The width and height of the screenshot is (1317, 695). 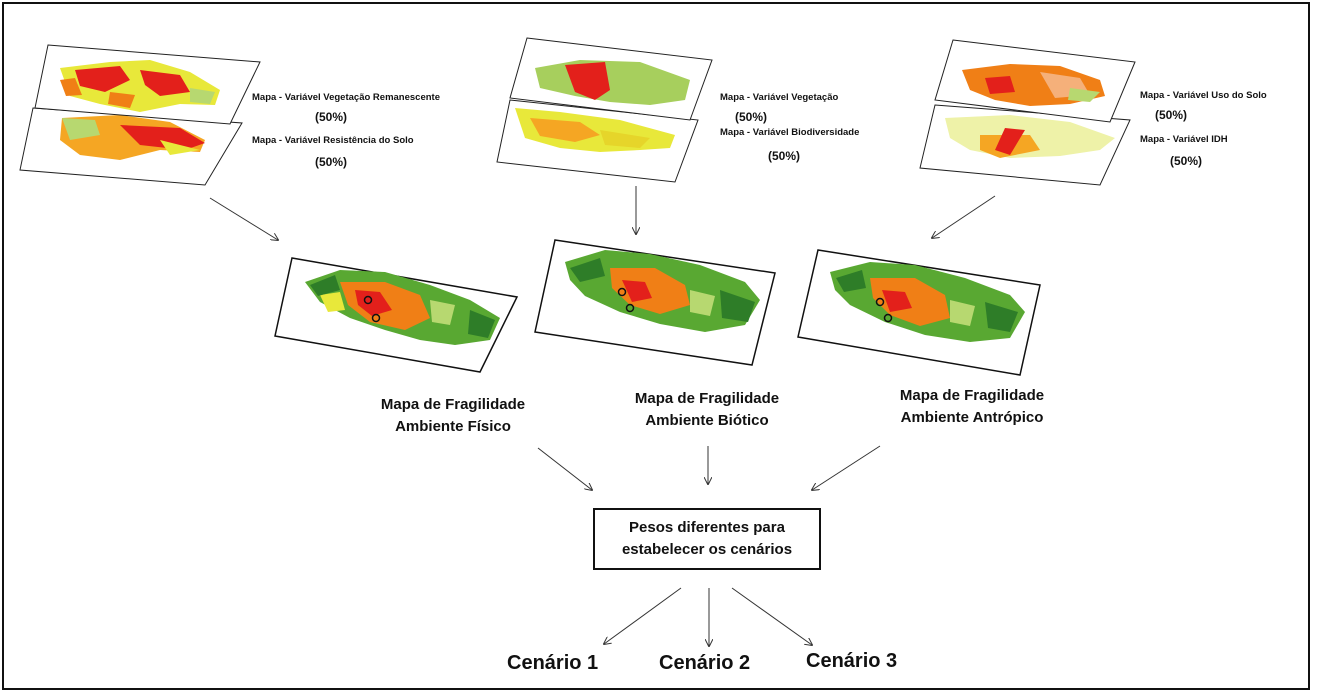 What do you see at coordinates (771, 616) in the screenshot?
I see `arrow-pesos-to-cenario3` at bounding box center [771, 616].